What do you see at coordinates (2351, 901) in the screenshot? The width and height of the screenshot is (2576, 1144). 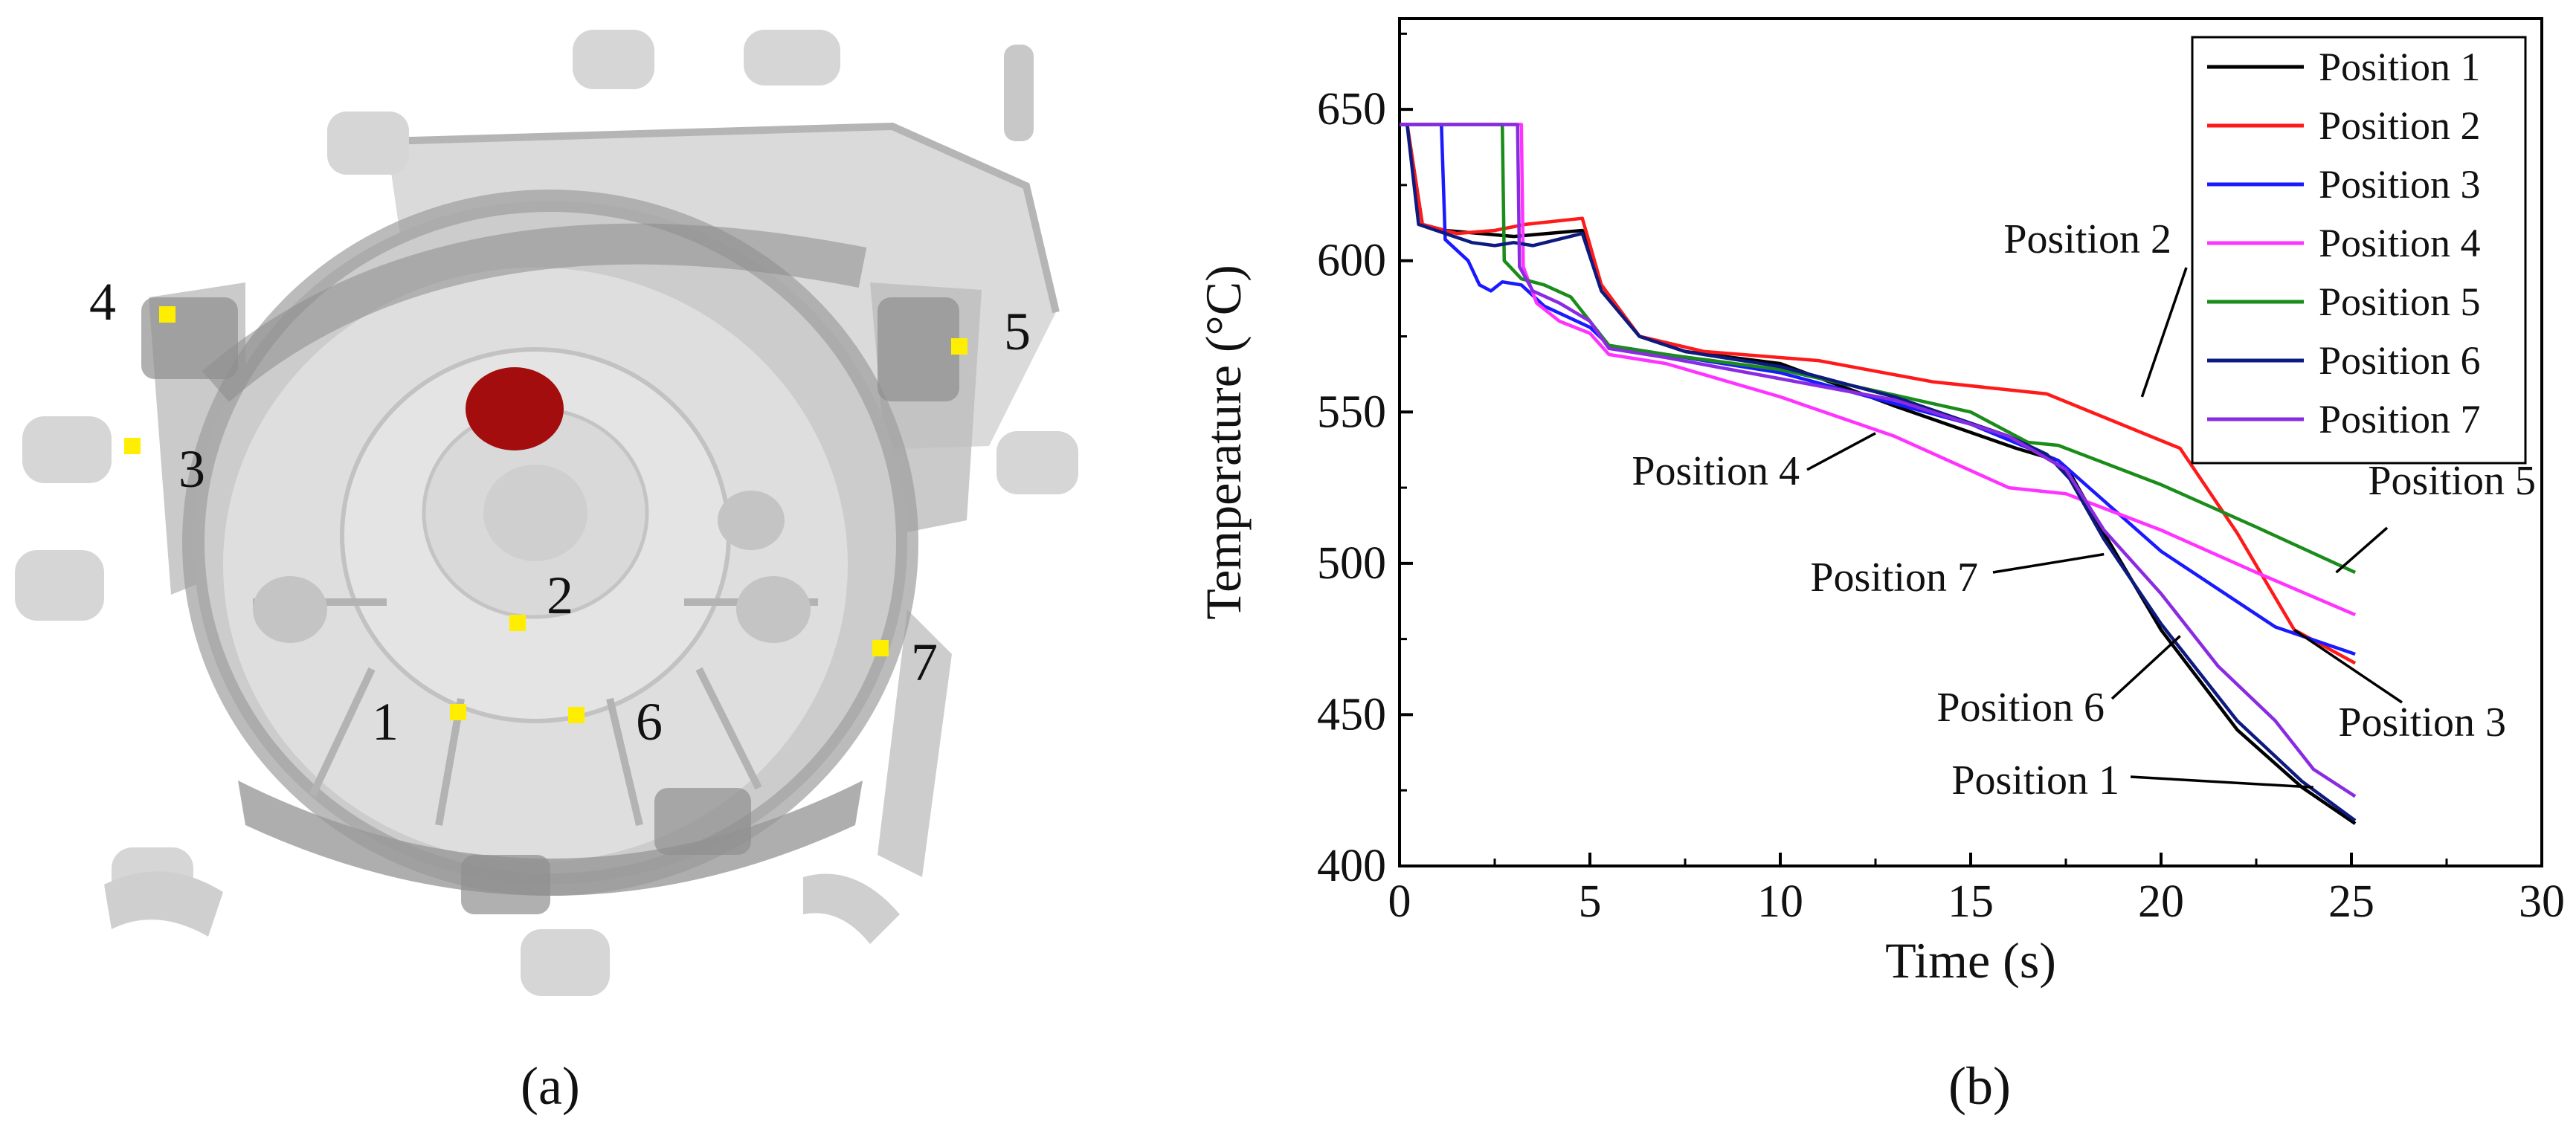 I see `x-tick-label: 25` at bounding box center [2351, 901].